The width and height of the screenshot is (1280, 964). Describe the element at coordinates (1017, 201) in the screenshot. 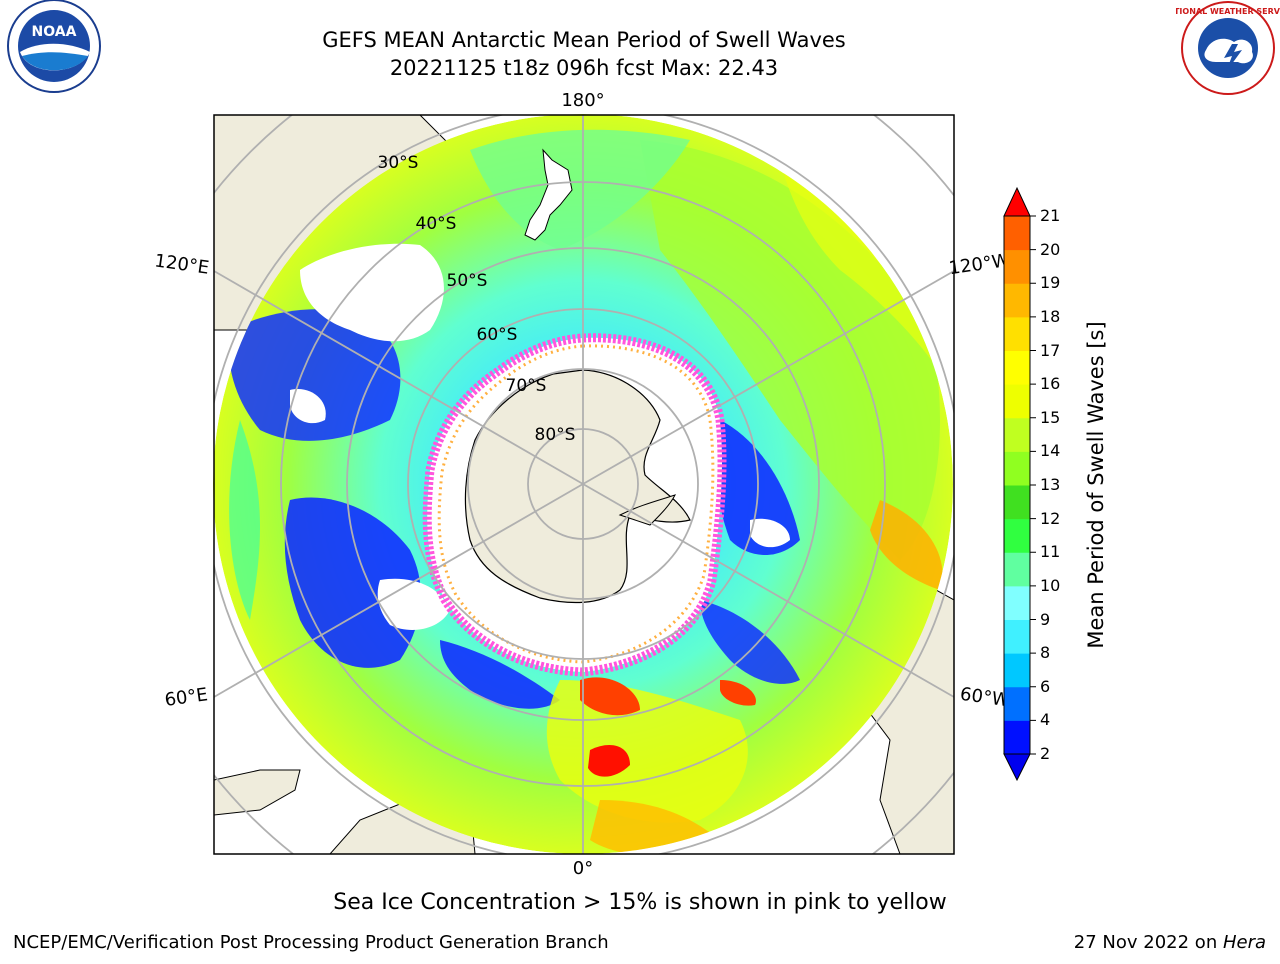

I see `colorbar-over-extension` at that location.